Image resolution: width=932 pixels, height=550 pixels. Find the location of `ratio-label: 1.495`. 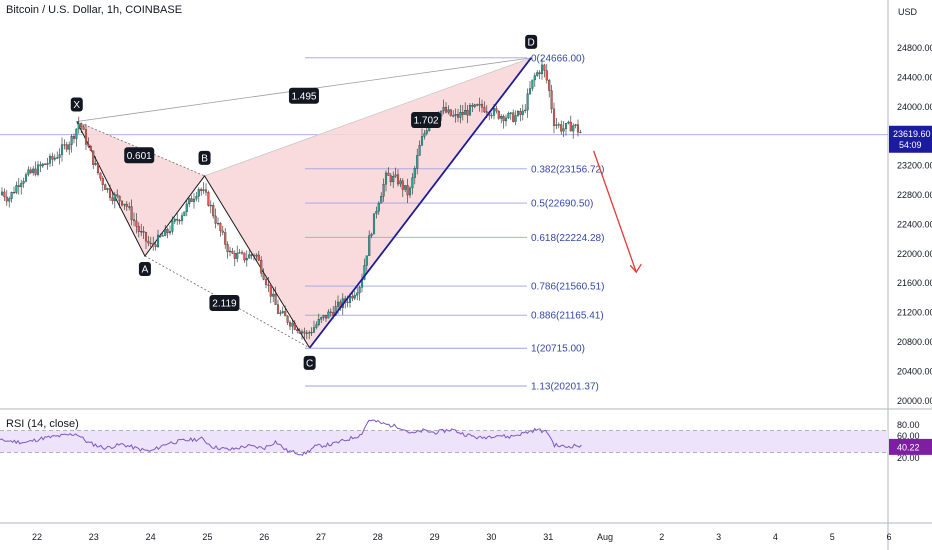

ratio-label: 1.495 is located at coordinates (303, 96).